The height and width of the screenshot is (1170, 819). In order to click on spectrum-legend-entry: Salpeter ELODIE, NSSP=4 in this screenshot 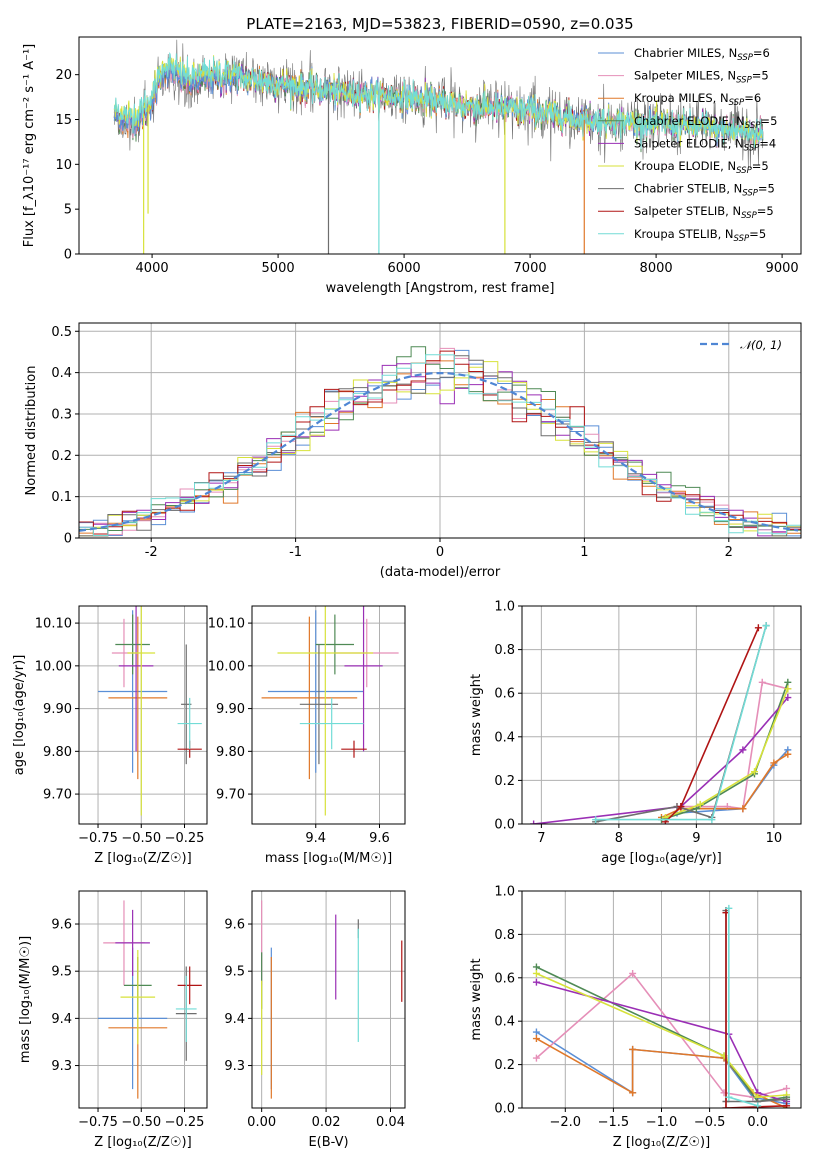, I will do `click(705, 144)`.